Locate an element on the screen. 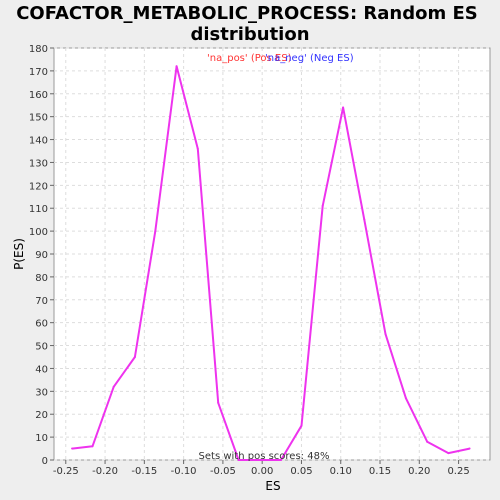  x-tick-label: -0.20 is located at coordinates (105, 471).